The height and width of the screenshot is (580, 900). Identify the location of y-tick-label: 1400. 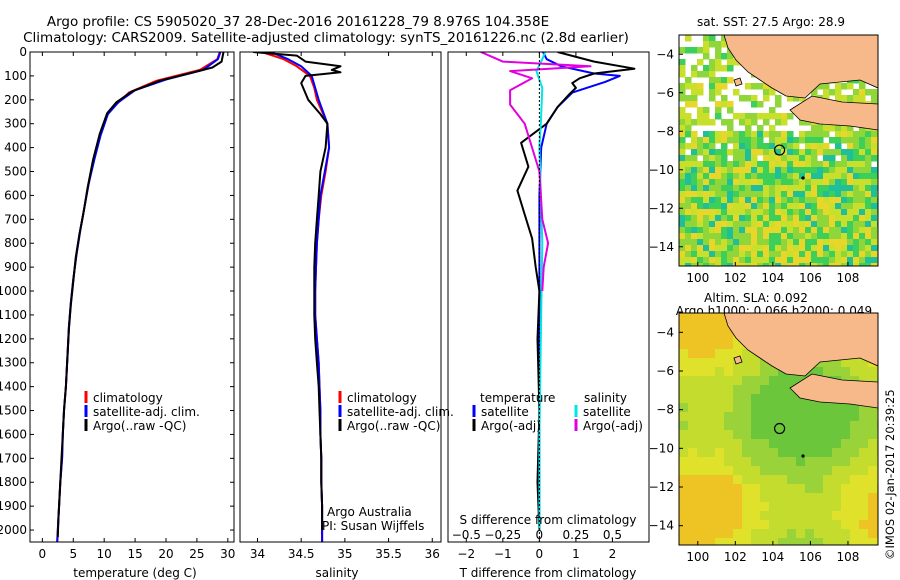
(13, 387).